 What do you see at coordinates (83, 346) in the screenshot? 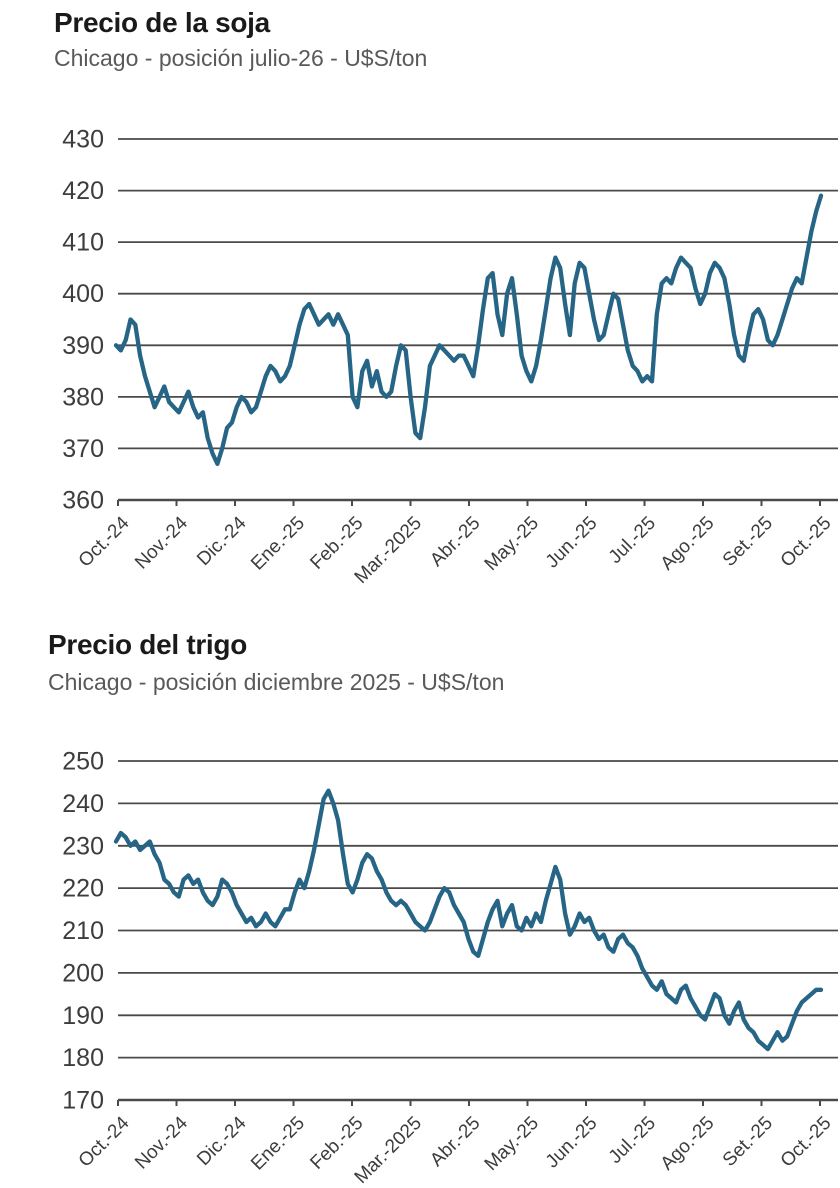
I see `svg-text: 390` at bounding box center [83, 346].